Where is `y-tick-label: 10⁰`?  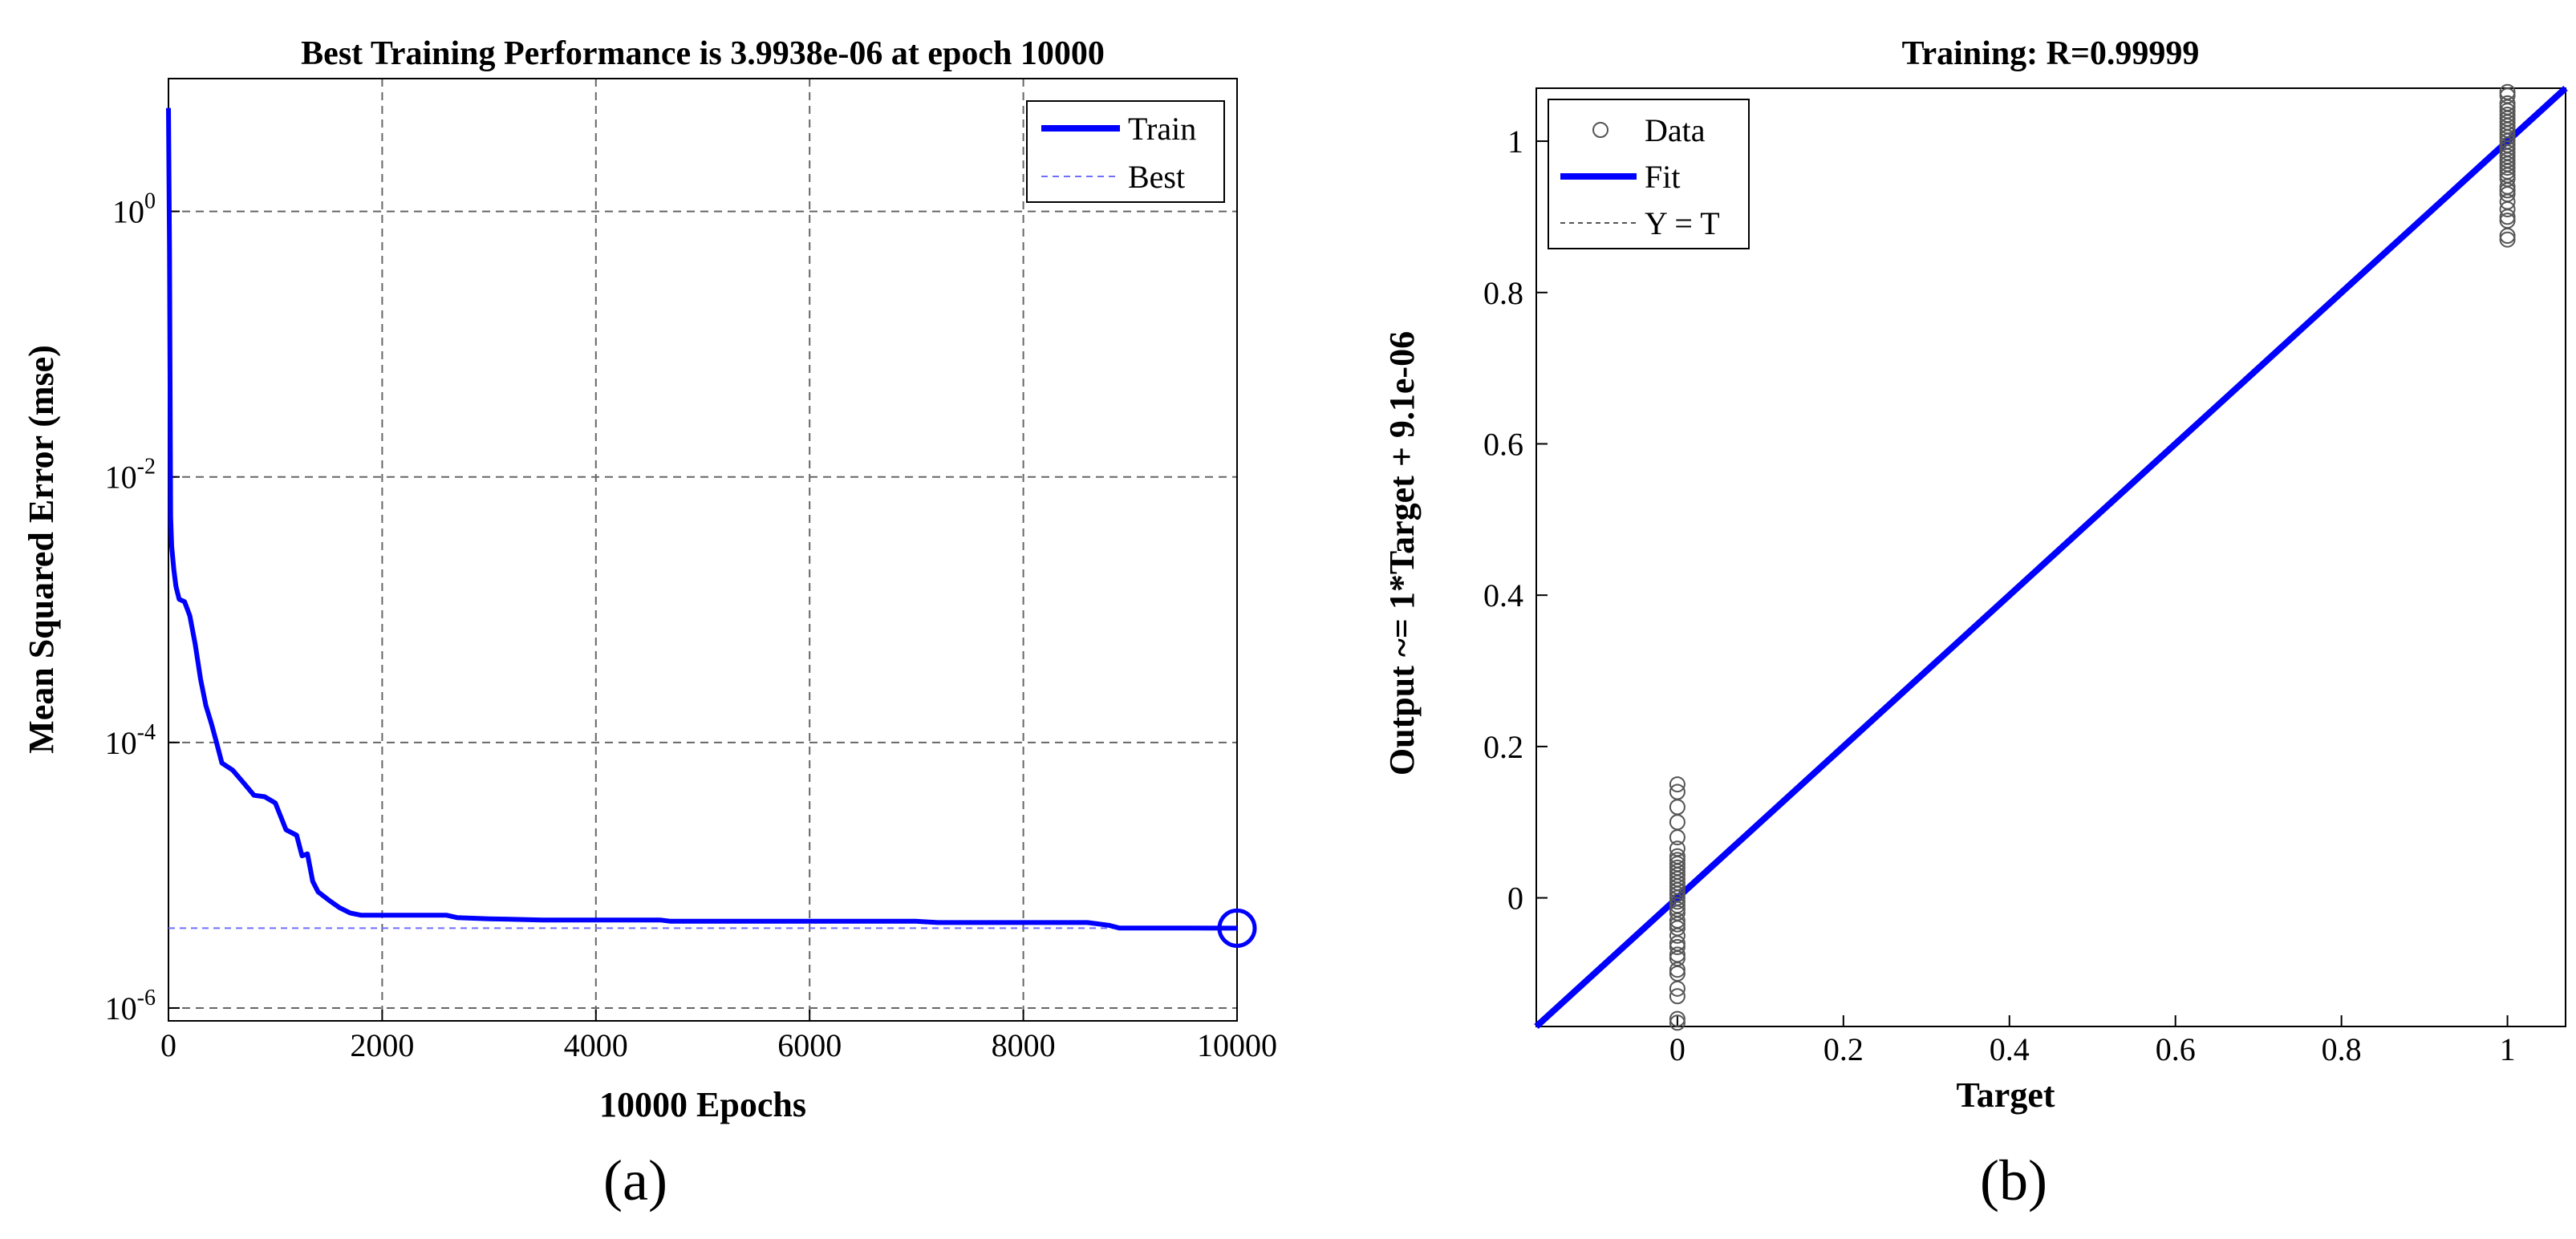
y-tick-label: 10⁰ is located at coordinates (134, 209).